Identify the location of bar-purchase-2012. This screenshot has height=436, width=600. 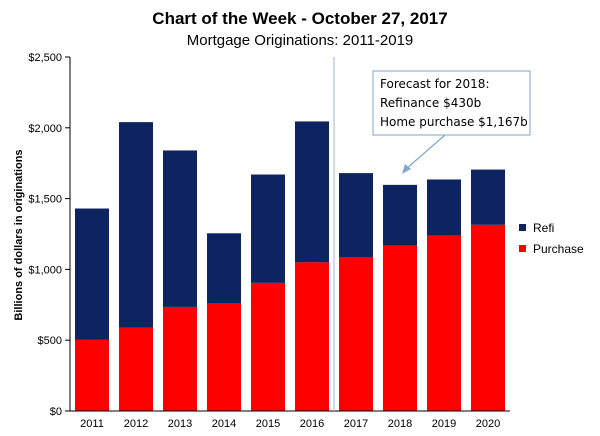
(136, 369).